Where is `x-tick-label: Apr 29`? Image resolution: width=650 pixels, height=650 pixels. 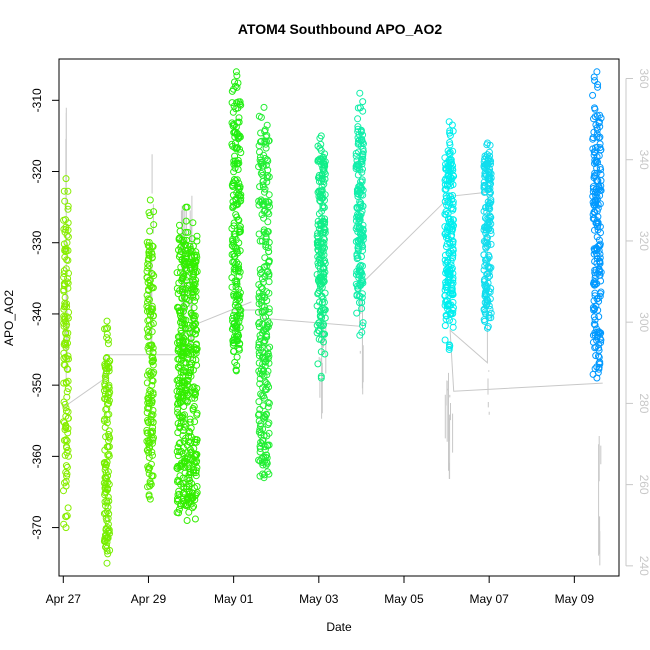 x-tick-label: Apr 29 is located at coordinates (149, 599).